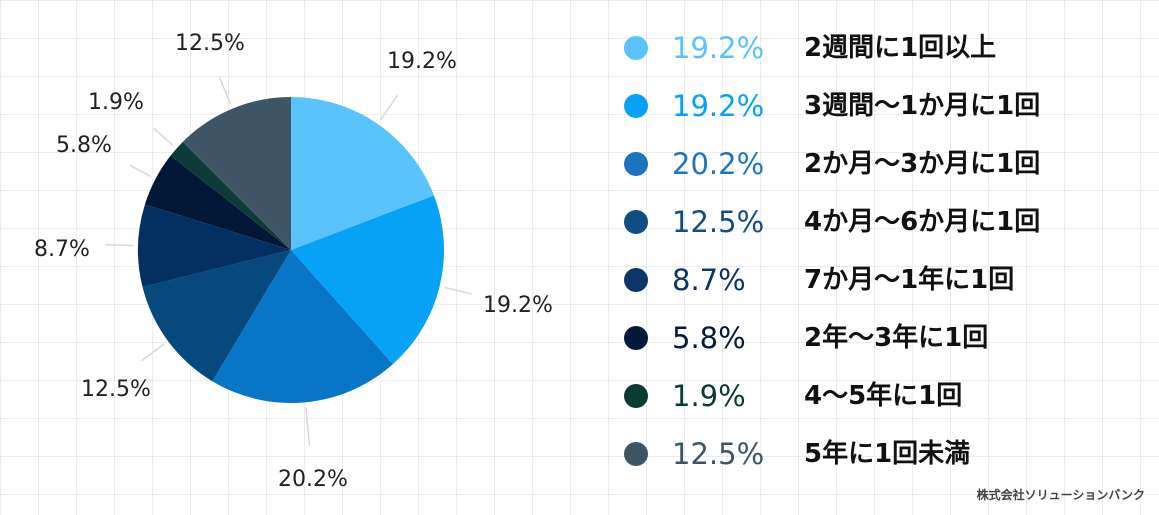 This screenshot has width=1159, height=515. What do you see at coordinates (922, 164) in the screenshot?
I see `legend-label-3: 2か月〜3か月に1回` at bounding box center [922, 164].